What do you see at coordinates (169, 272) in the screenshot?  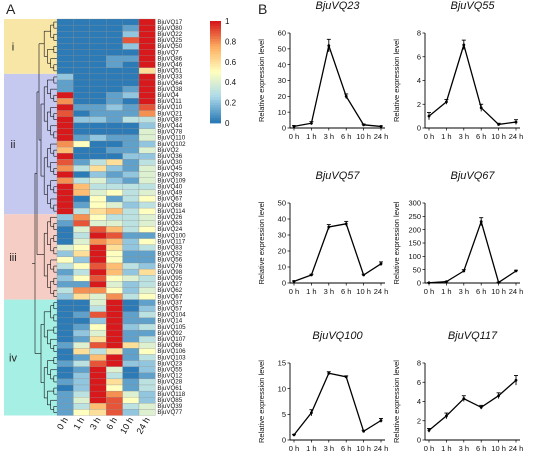 I see `gene-label: BjuVQ98` at bounding box center [169, 272].